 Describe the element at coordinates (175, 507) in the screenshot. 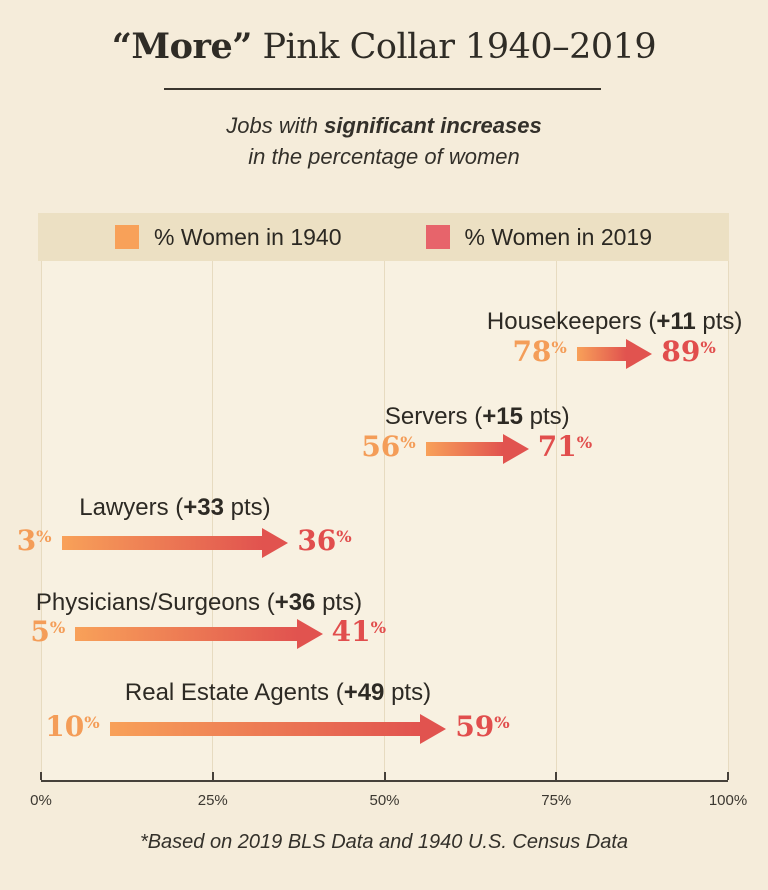

I see `job-row-label: Lawyers (+33 pts)` at that location.